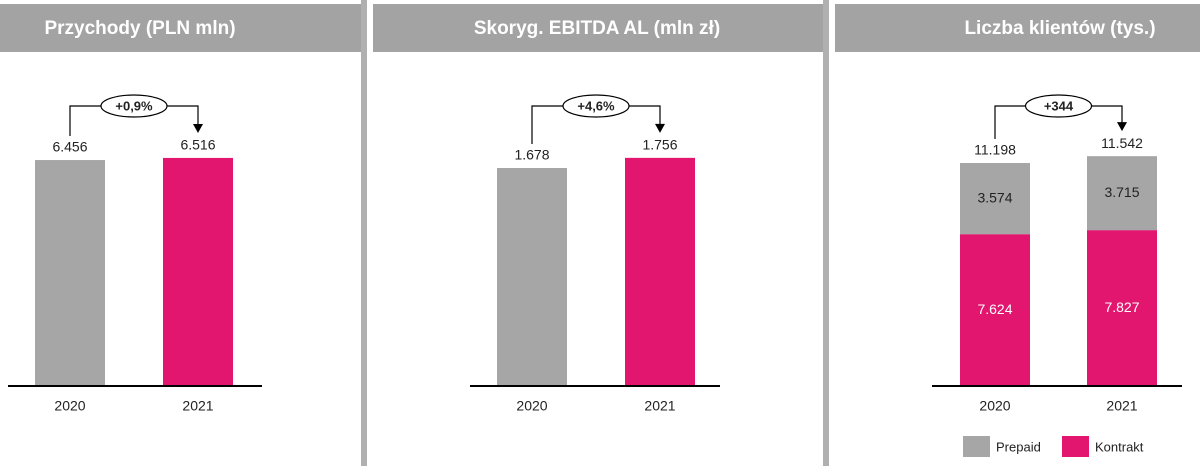 The width and height of the screenshot is (1200, 471). What do you see at coordinates (995, 150) in the screenshot?
I see `total-label: 11.198` at bounding box center [995, 150].